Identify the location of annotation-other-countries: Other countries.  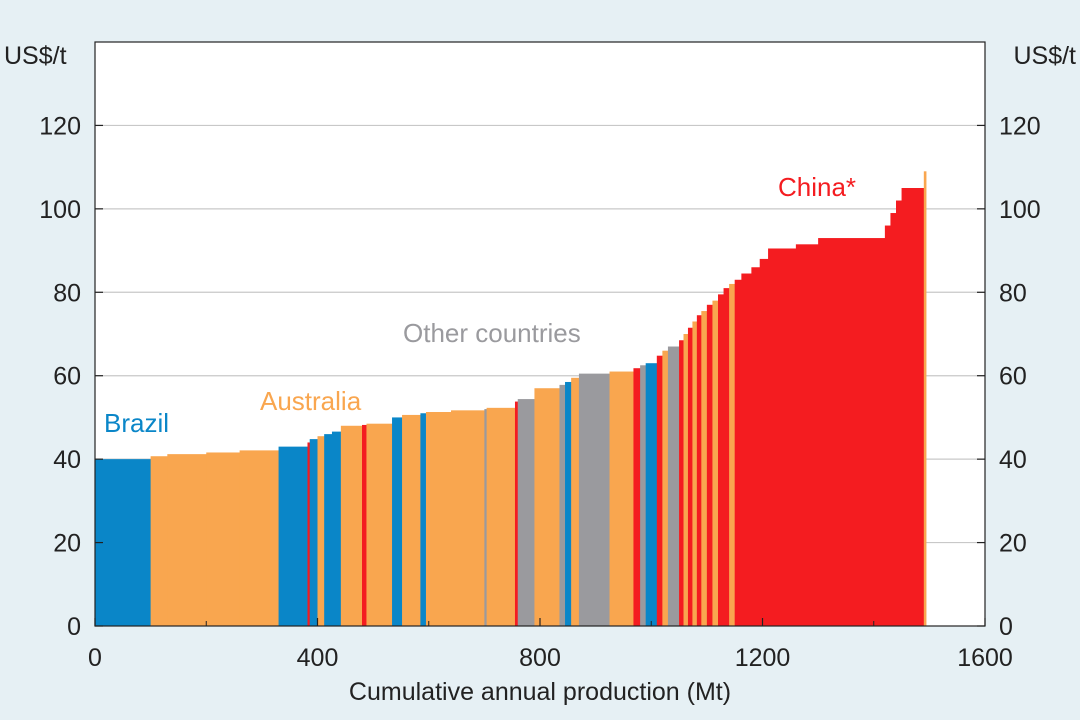
(492, 333).